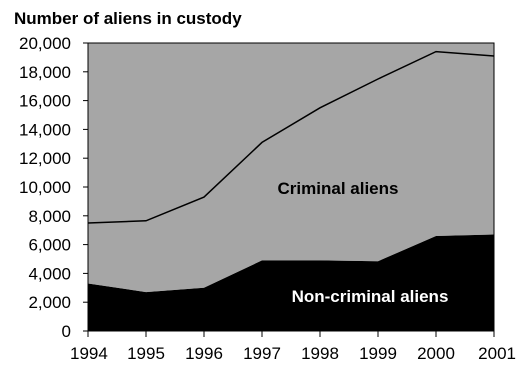 The image size is (519, 371). Describe the element at coordinates (45, 129) in the screenshot. I see `y-tick-label: 14,000` at that location.